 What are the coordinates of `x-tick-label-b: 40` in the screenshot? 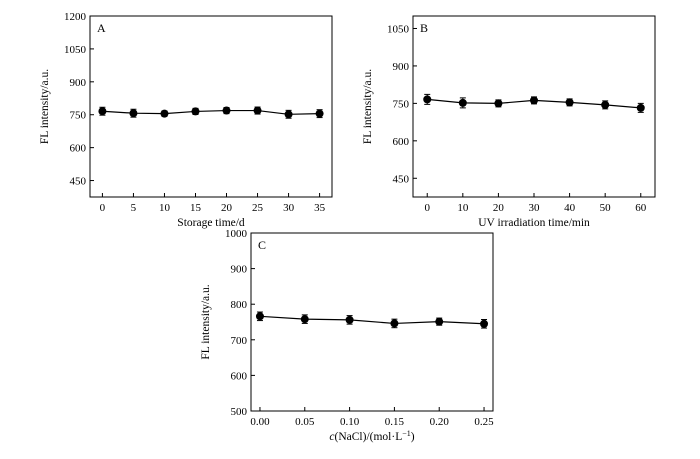 It's located at (570, 208).